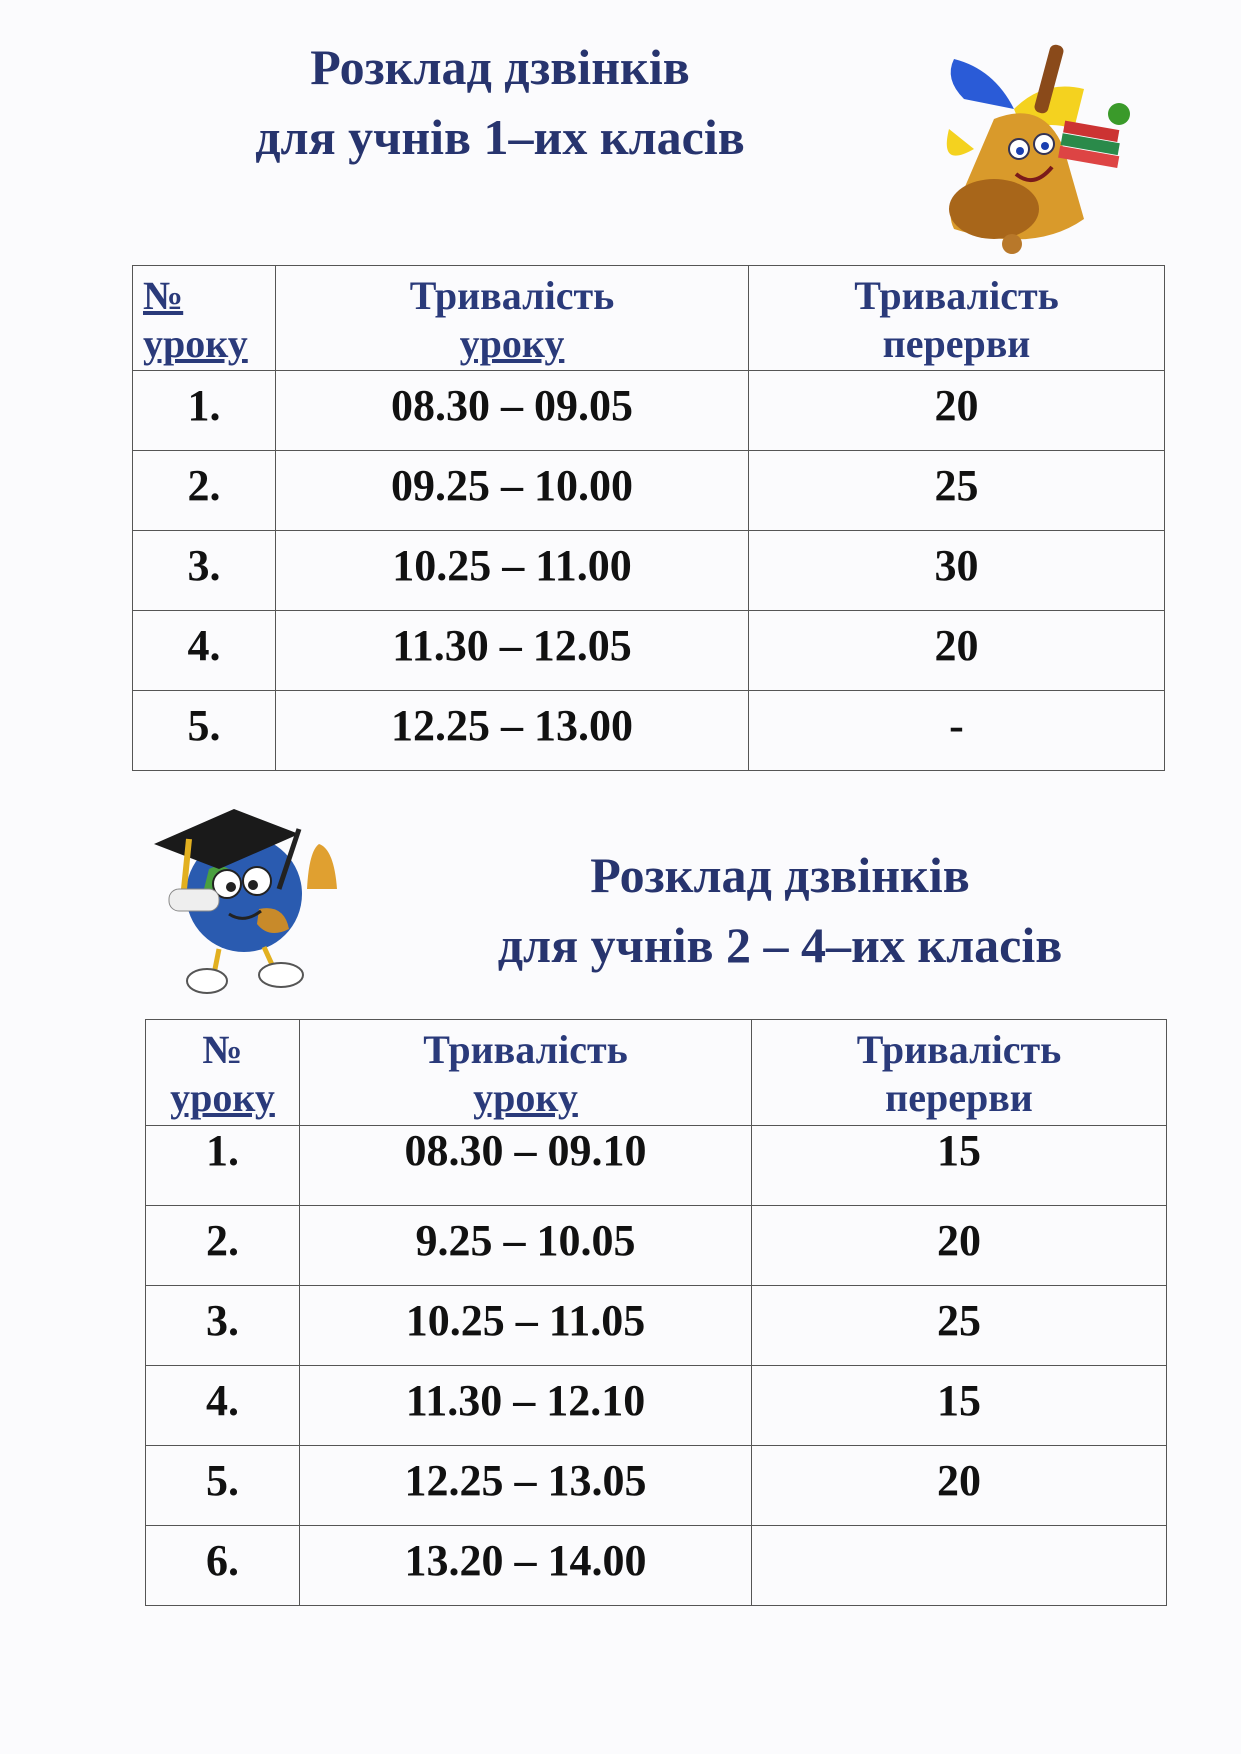 The height and width of the screenshot is (1754, 1241). I want to click on schedule1-title-line2: для учнів 1–их класів, so click(500, 137).